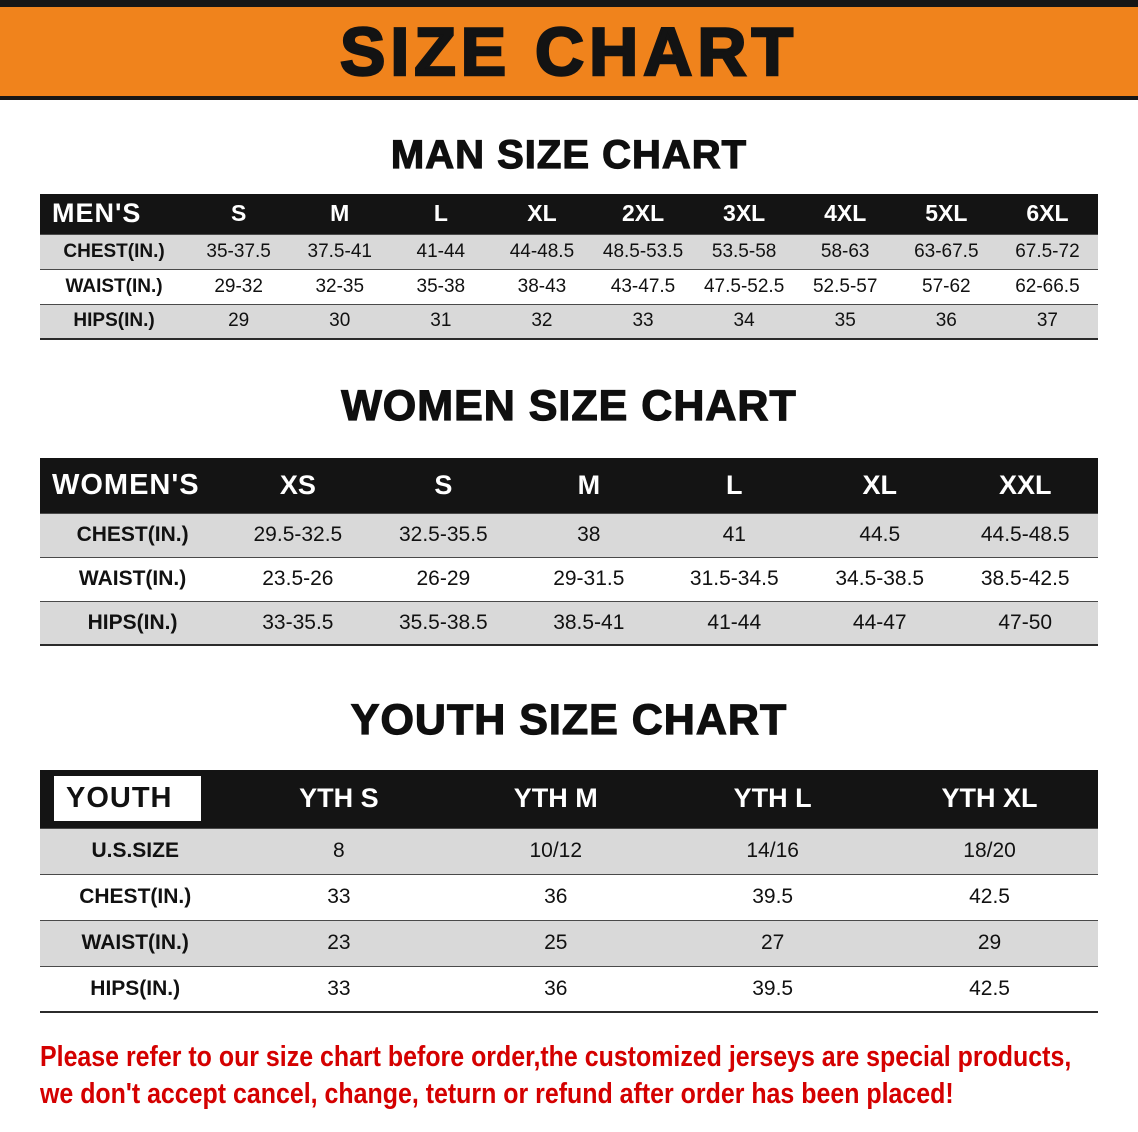  What do you see at coordinates (340, 286) in the screenshot?
I see `measurement-value: 32-35` at bounding box center [340, 286].